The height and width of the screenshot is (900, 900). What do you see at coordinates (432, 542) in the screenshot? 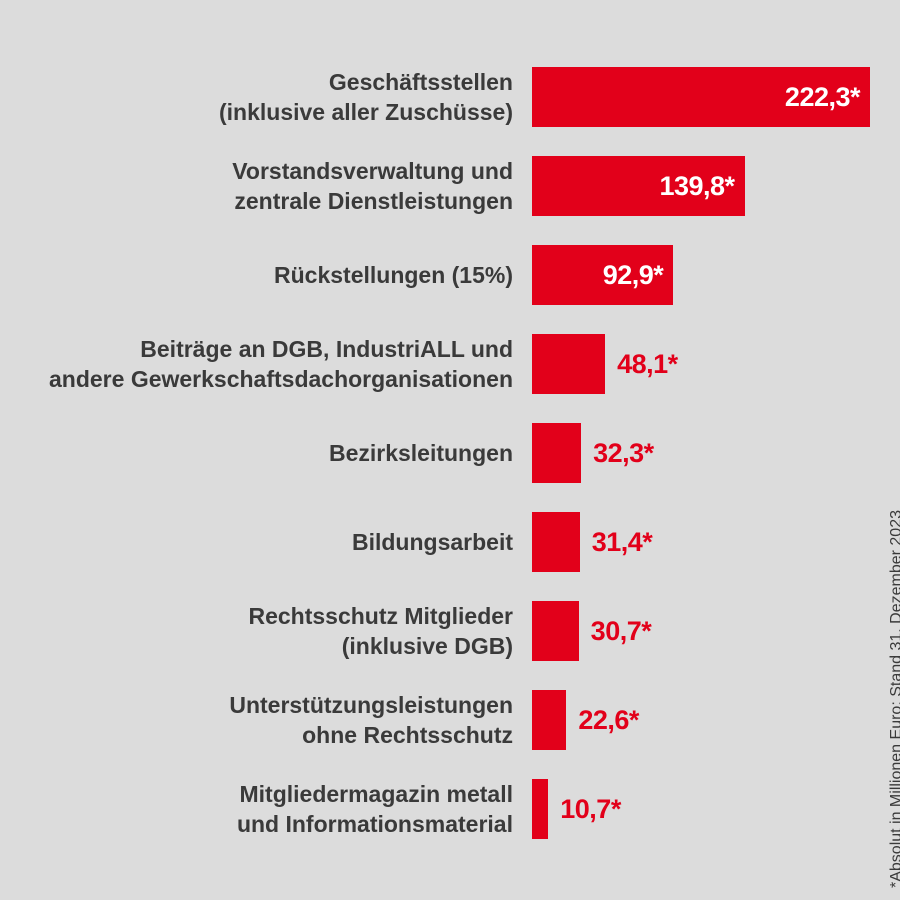
I see `category-label: Bildungsarbeit` at bounding box center [432, 542].